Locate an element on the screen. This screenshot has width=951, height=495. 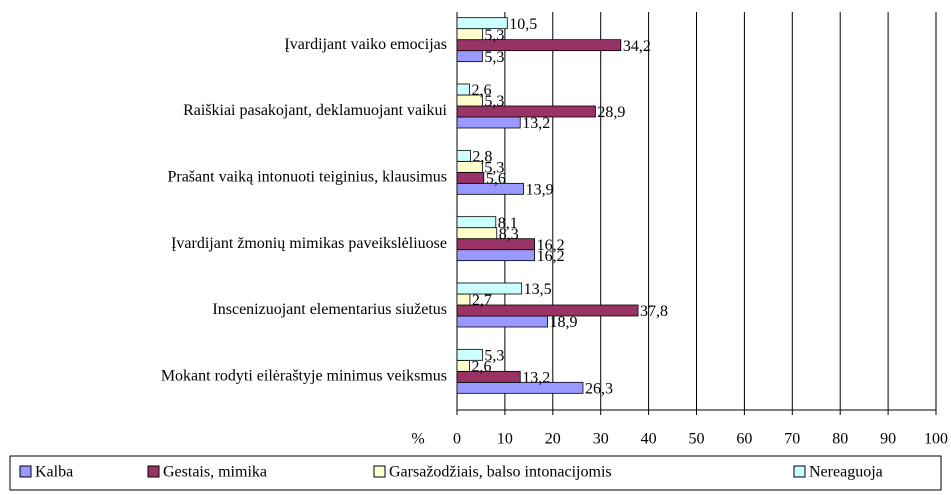
legend-label: Gestais, mimika is located at coordinates (215, 472).